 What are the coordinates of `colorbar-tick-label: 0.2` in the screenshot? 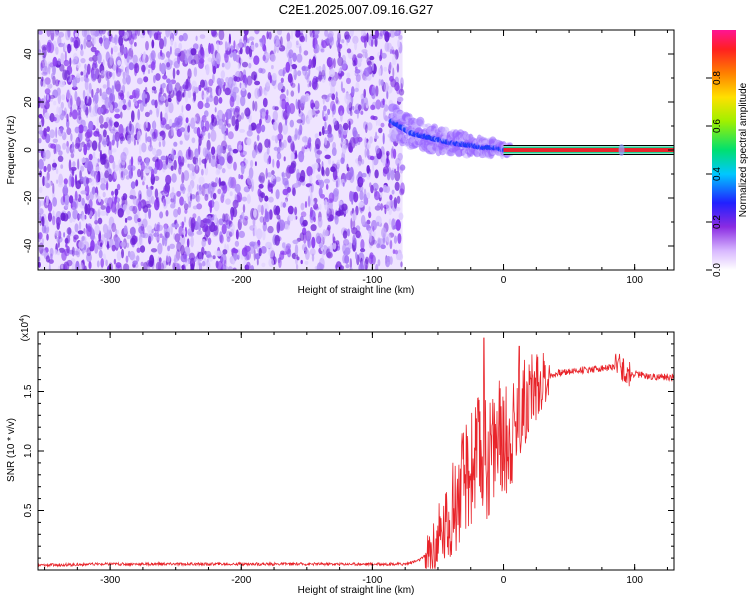 It's located at (717, 222).